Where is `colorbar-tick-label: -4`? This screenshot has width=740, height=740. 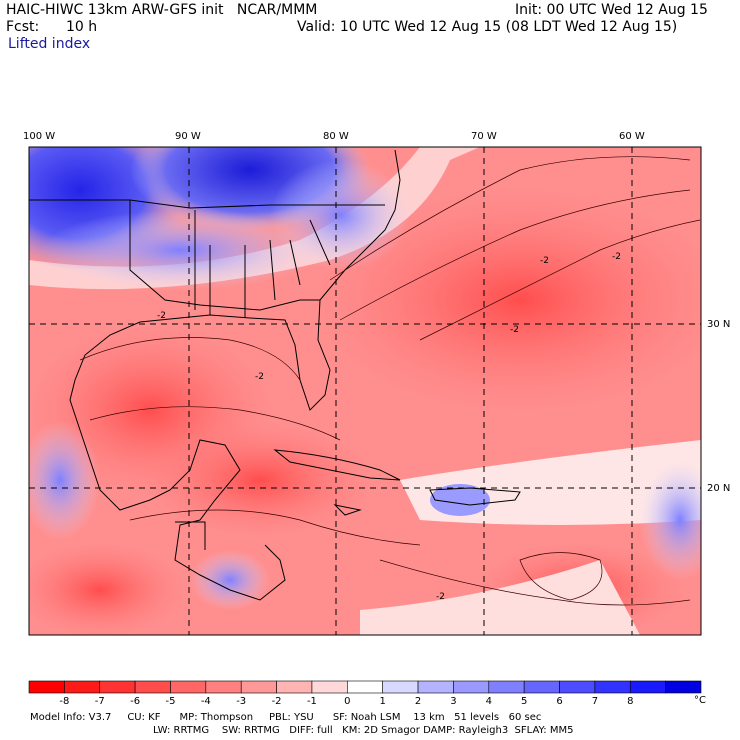
colorbar-tick-label: -4 is located at coordinates (205, 701).